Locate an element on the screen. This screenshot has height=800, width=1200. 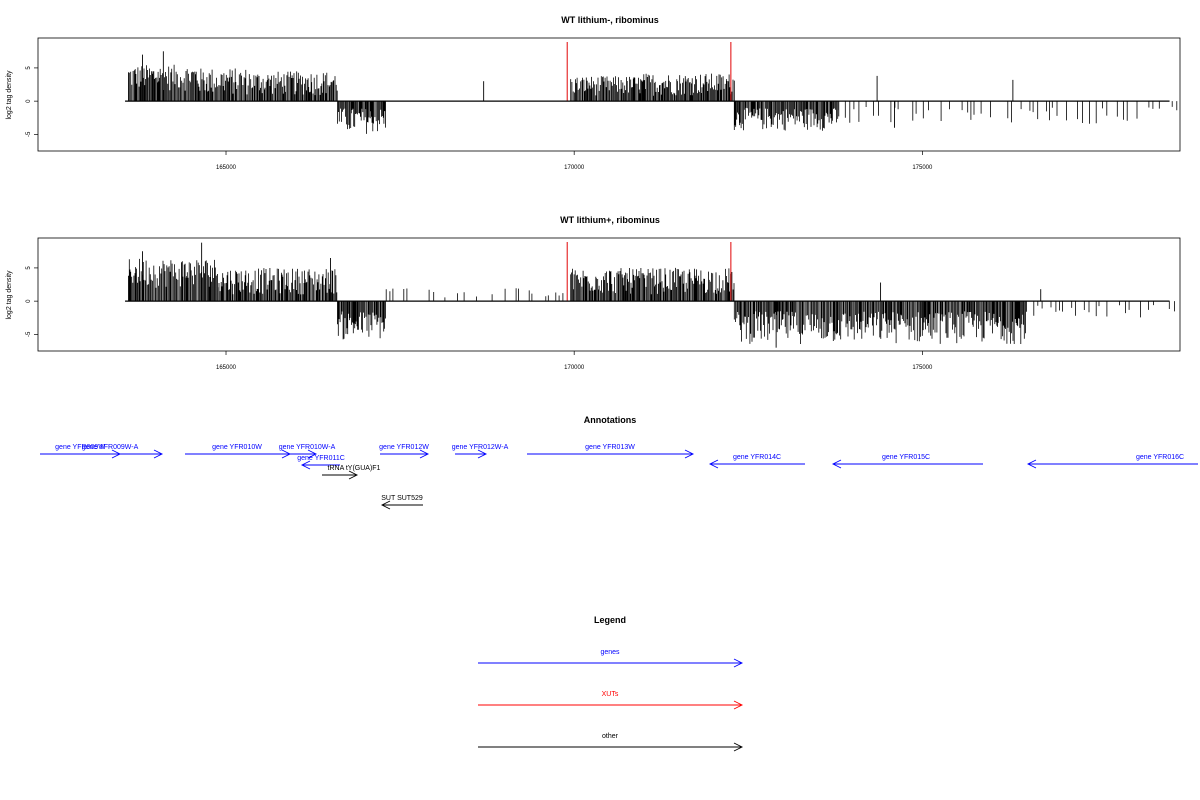
legend-items: genes XUTs other is located at coordinates (611, 700).